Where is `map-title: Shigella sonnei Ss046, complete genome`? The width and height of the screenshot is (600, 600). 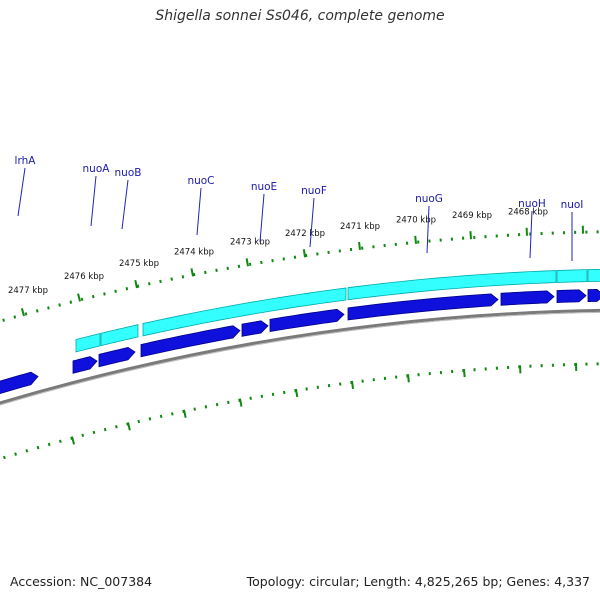
map-title: Shigella sonnei Ss046, complete genome is located at coordinates (300, 16).